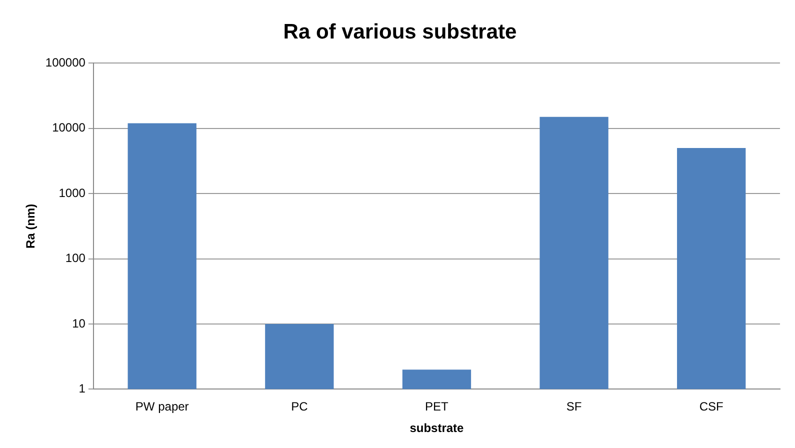  What do you see at coordinates (69, 127) in the screenshot?
I see `y-tick-label: 10000` at bounding box center [69, 127].